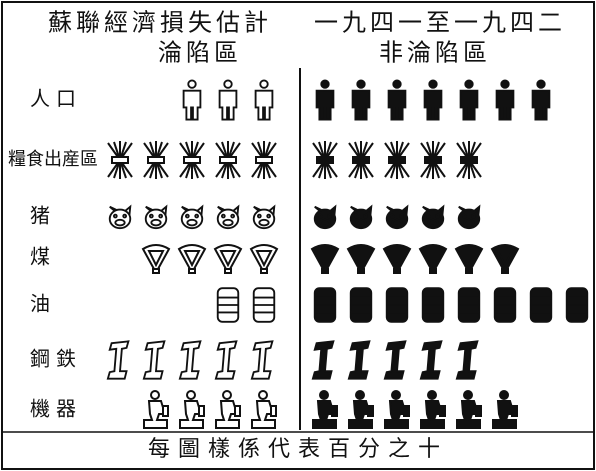 Image resolution: width=596 pixels, height=471 pixels. What do you see at coordinates (298, 449) in the screenshot?
I see `footnote: 每圖樣係代表百分之十` at bounding box center [298, 449].